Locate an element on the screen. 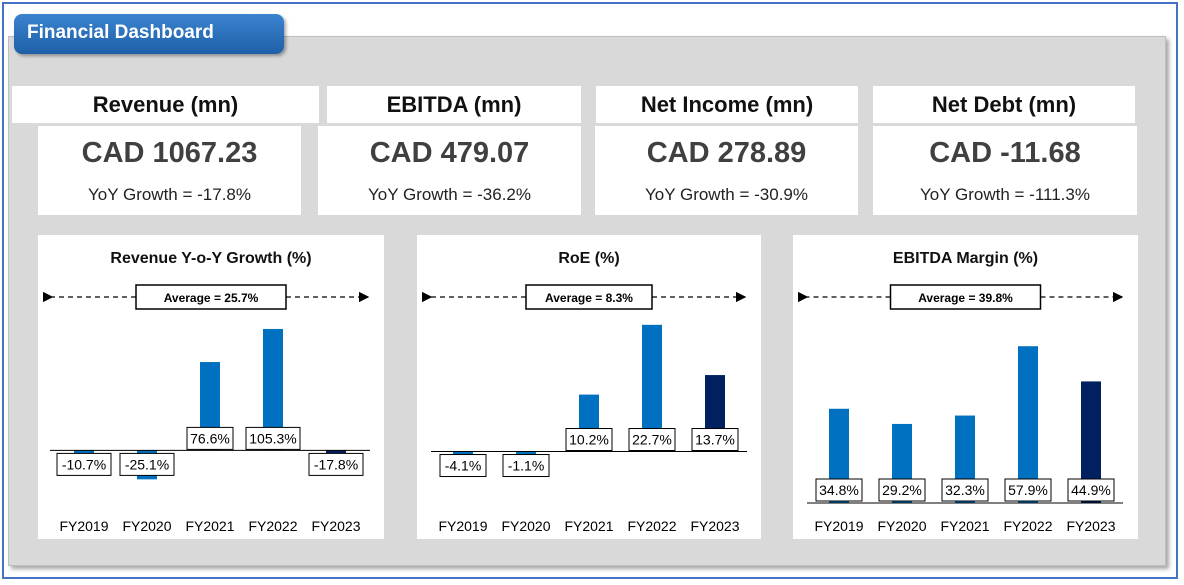  data-label: -25.1% is located at coordinates (147, 464).